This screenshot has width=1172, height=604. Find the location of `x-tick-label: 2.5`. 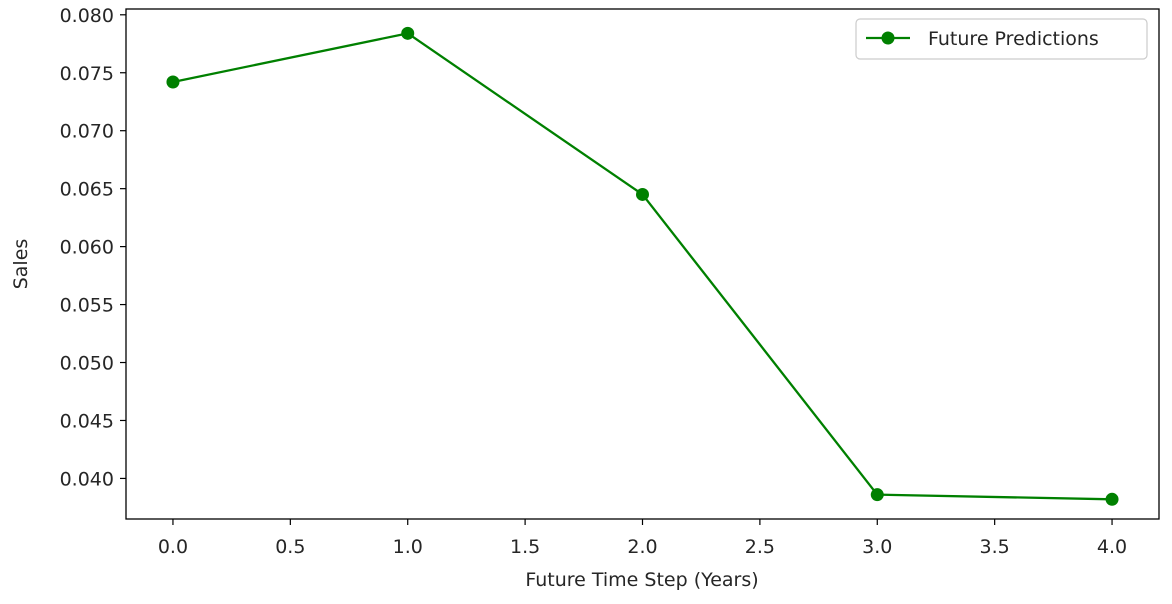

x-tick-label: 2.5 is located at coordinates (760, 547).